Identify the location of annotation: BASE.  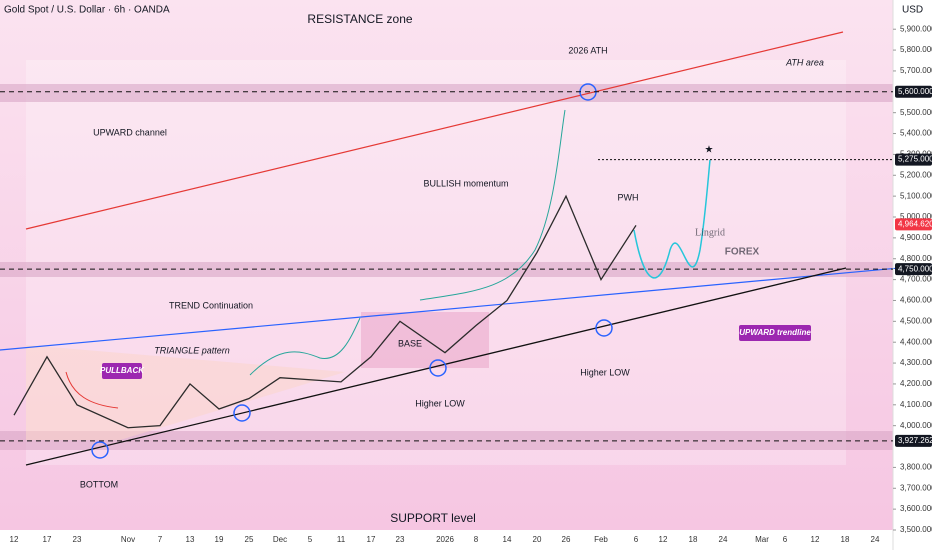
(410, 343).